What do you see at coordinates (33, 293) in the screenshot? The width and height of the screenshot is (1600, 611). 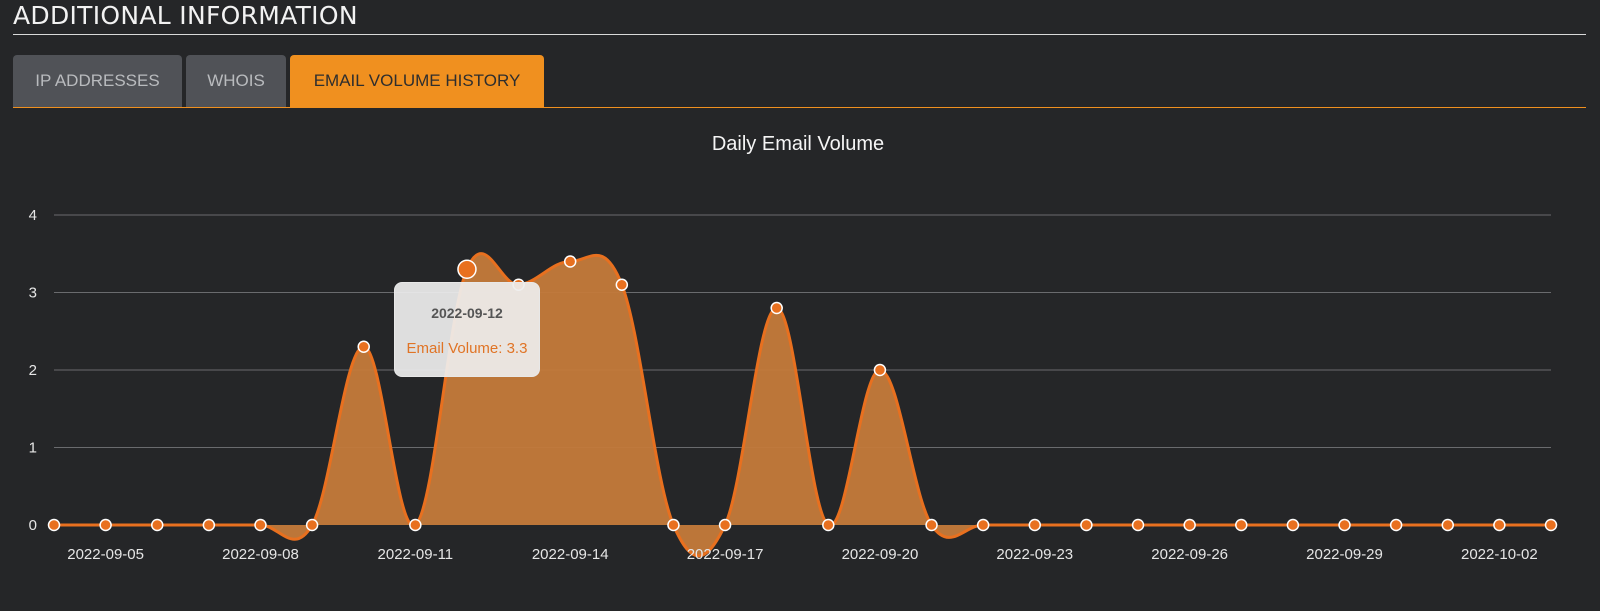 I see `y-tick-label: 3` at bounding box center [33, 293].